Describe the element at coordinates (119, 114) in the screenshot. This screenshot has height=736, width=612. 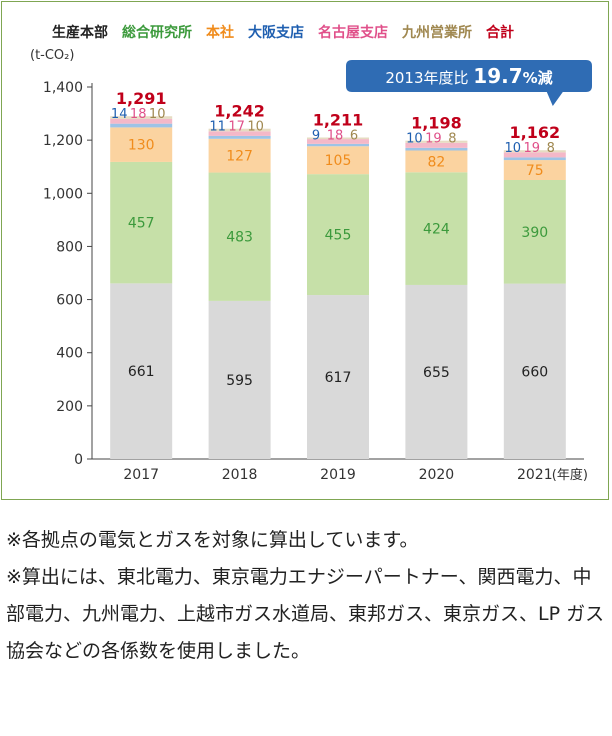
I see `data-label: 14` at that location.